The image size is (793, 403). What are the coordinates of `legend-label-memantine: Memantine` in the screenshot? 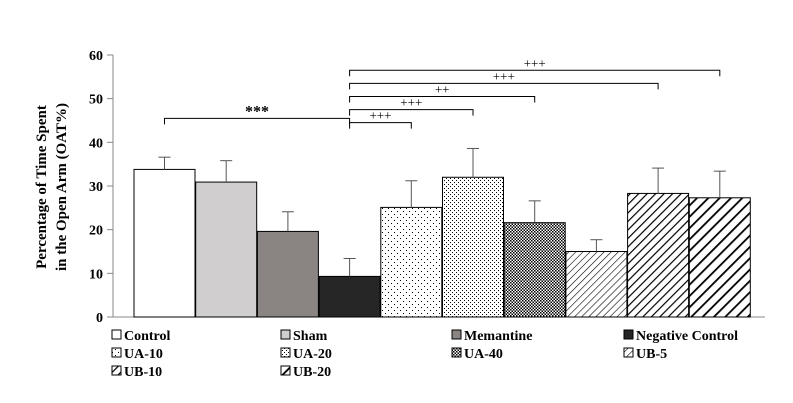 It's located at (498, 336).